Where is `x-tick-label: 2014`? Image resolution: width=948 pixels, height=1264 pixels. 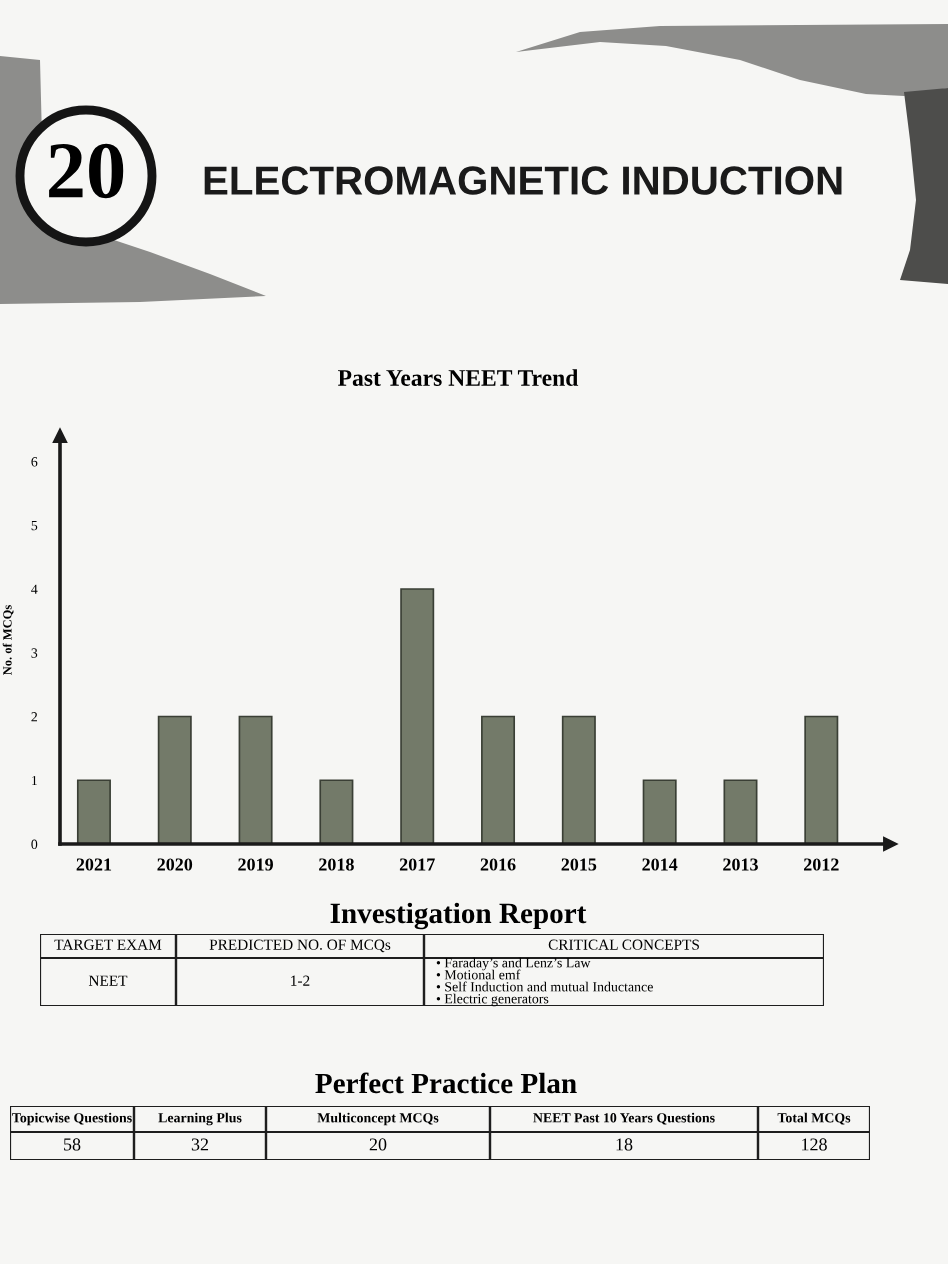 x-tick-label: 2014 is located at coordinates (660, 864).